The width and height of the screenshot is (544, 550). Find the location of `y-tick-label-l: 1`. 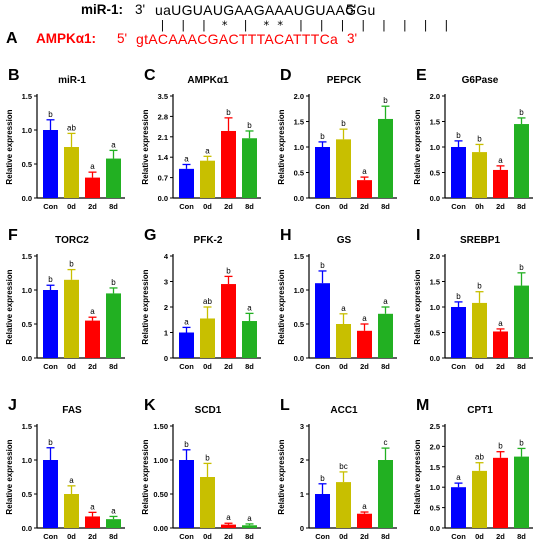

y-tick-label-l: 1 is located at coordinates (302, 494).